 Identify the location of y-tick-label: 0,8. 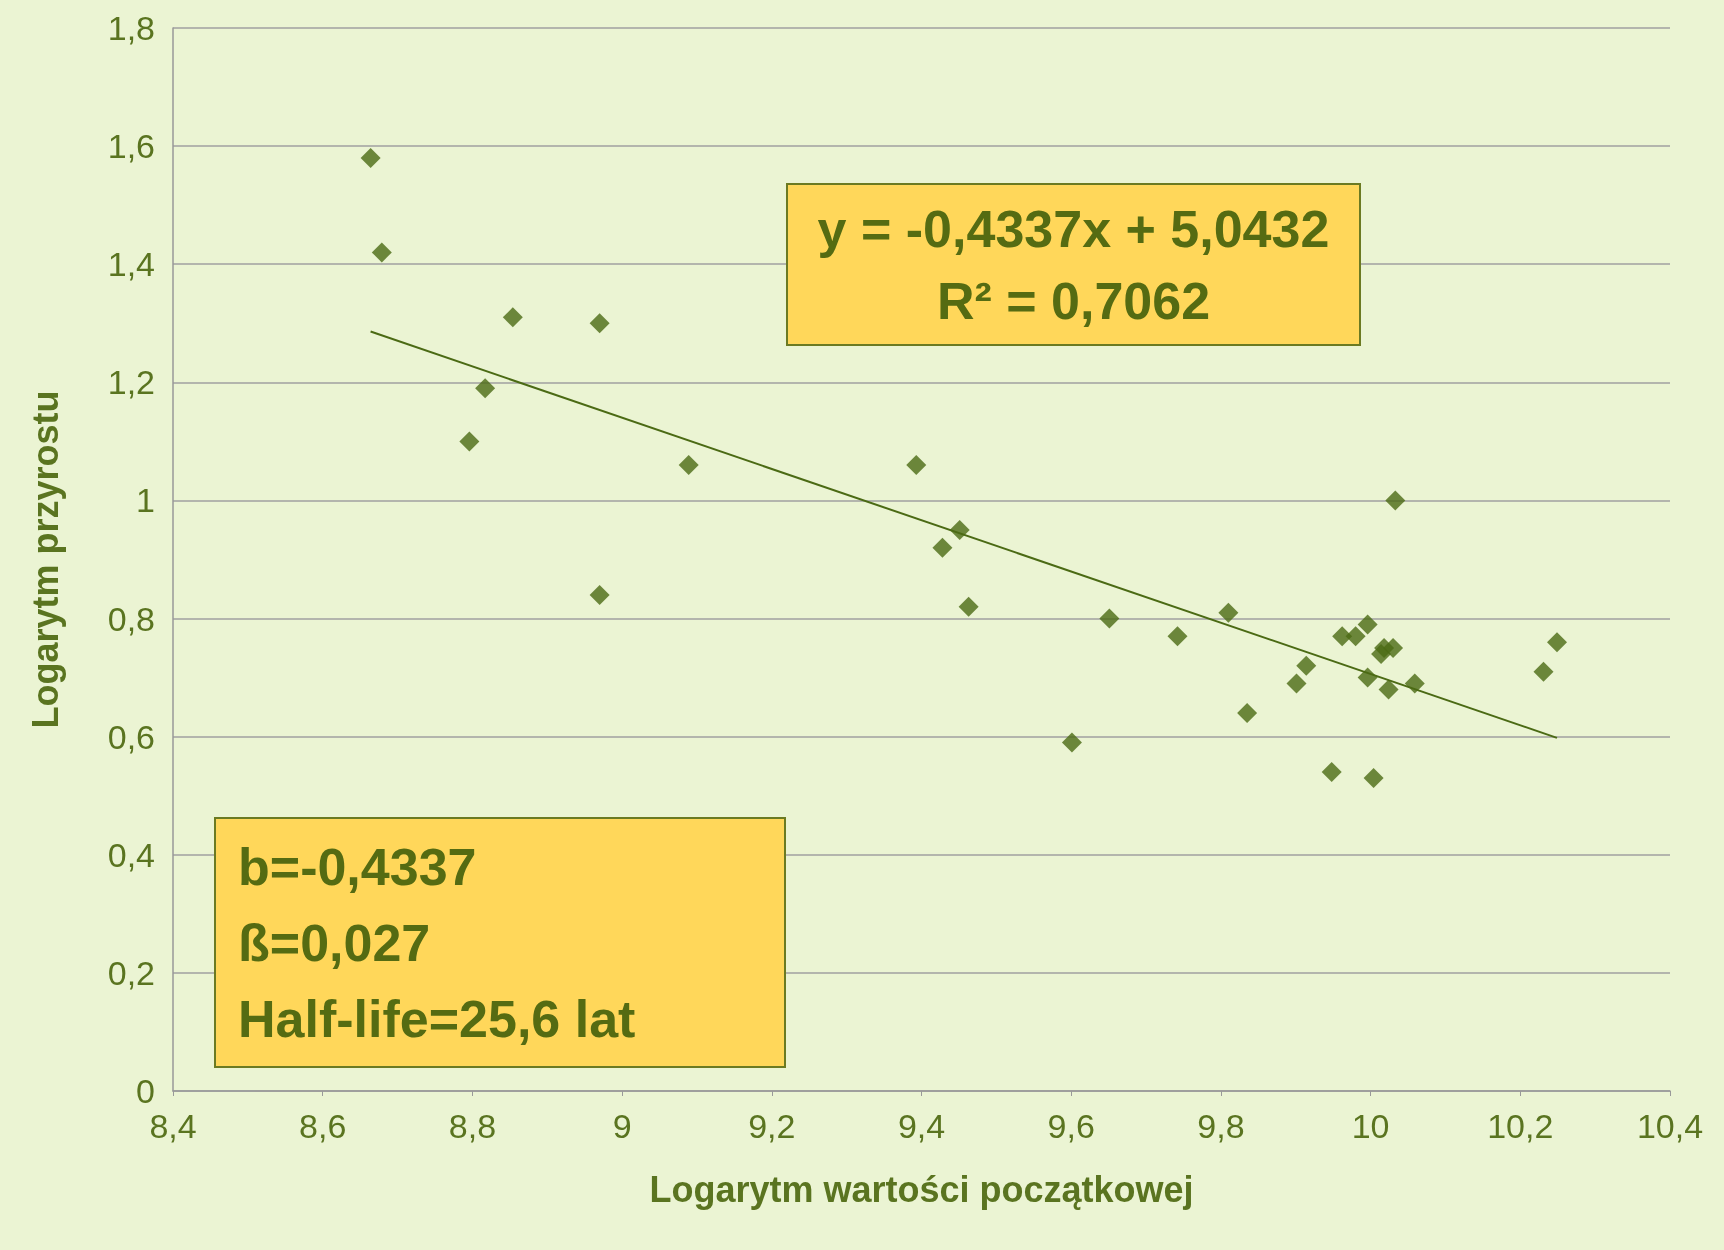
(131, 618).